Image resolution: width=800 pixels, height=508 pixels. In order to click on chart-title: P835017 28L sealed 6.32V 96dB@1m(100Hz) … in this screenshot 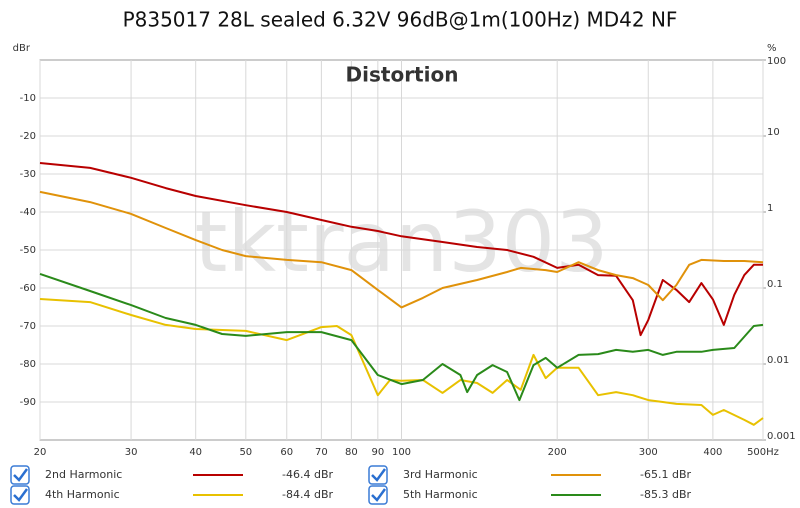, I will do `click(400, 20)`.